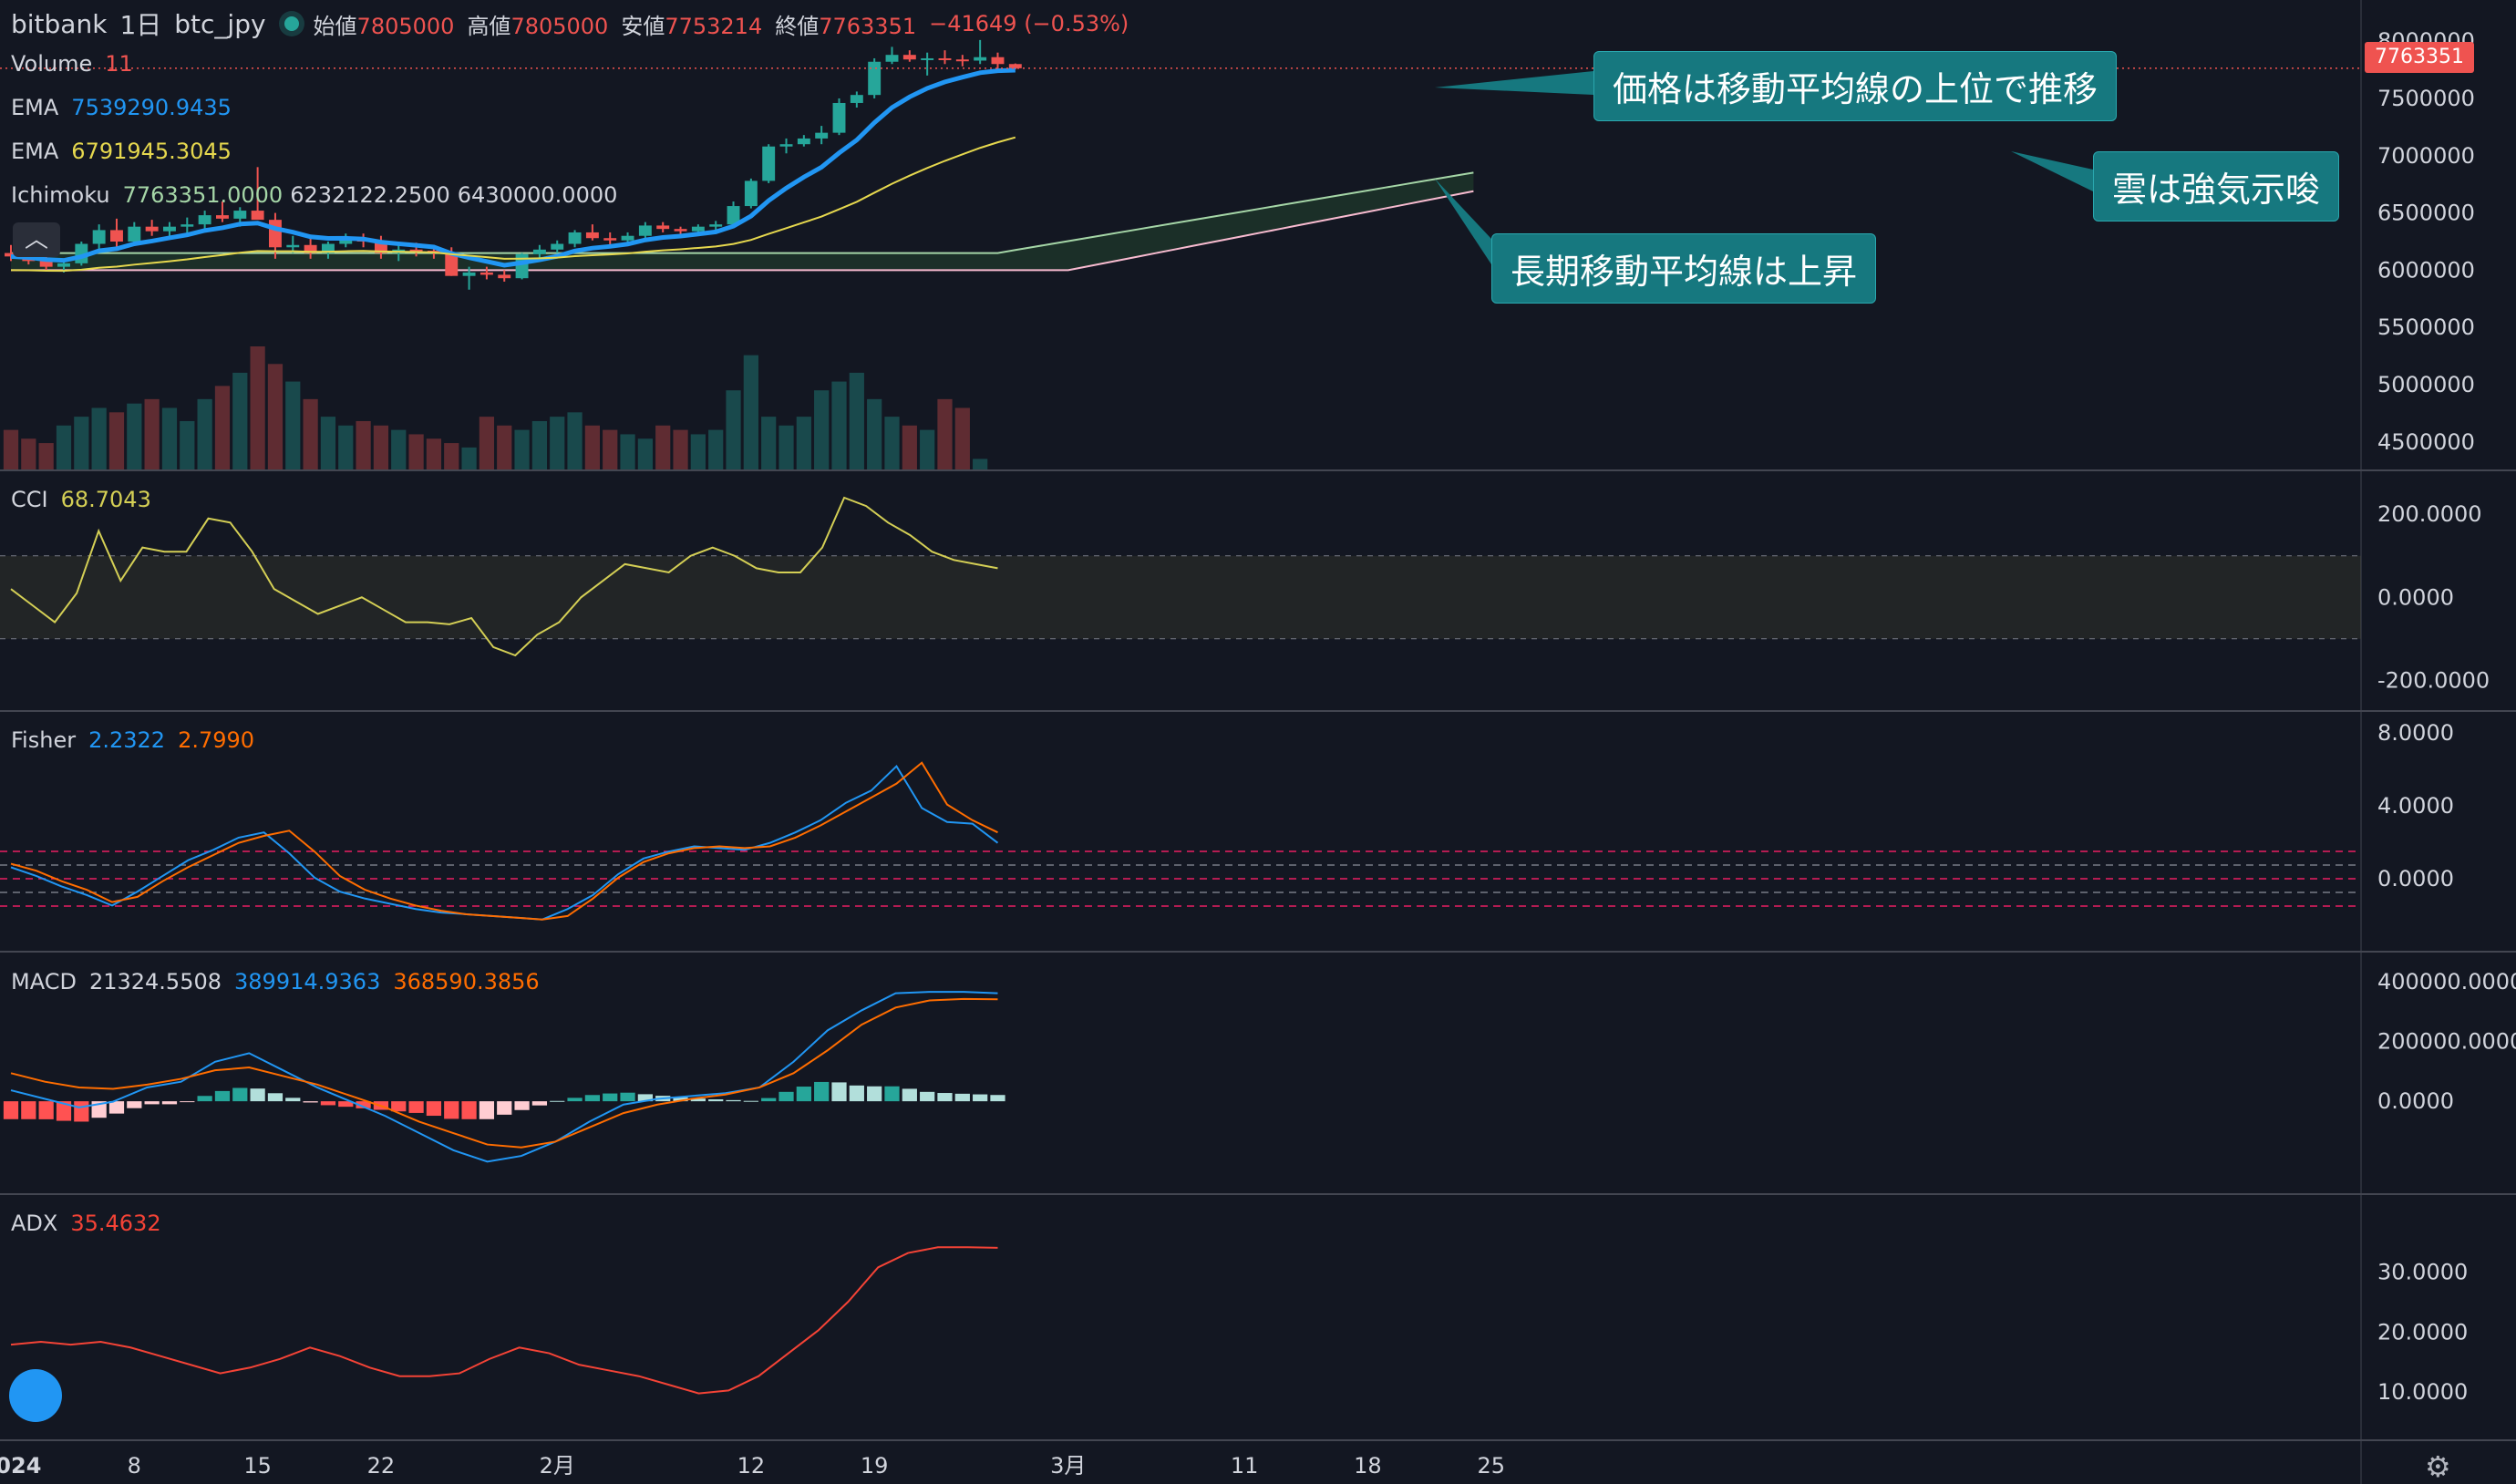 This screenshot has width=2516, height=1484. I want to click on price-axis-tick: 5500000, so click(2426, 327).